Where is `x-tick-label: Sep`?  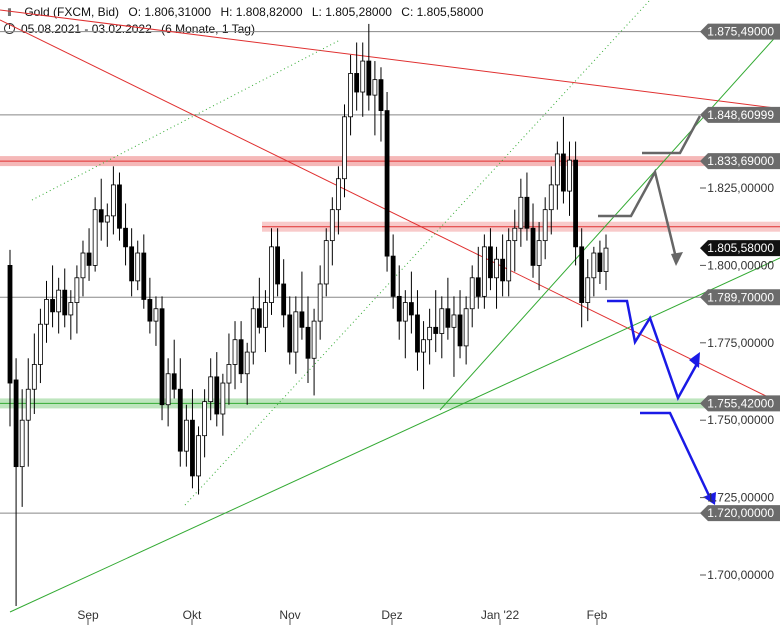 x-tick-label: Sep is located at coordinates (88, 615).